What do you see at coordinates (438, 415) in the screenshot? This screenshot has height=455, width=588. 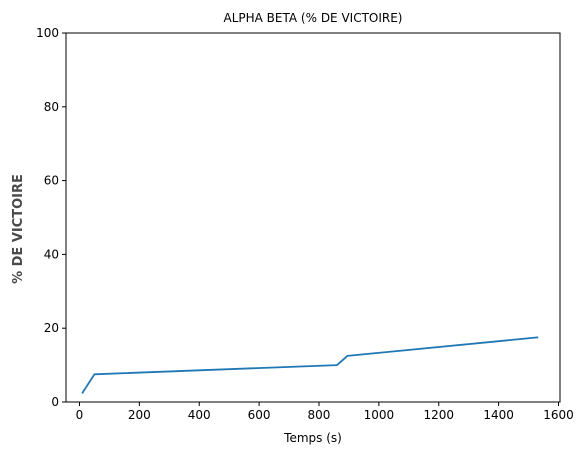 I see `x-tick-label: 1200` at bounding box center [438, 415].